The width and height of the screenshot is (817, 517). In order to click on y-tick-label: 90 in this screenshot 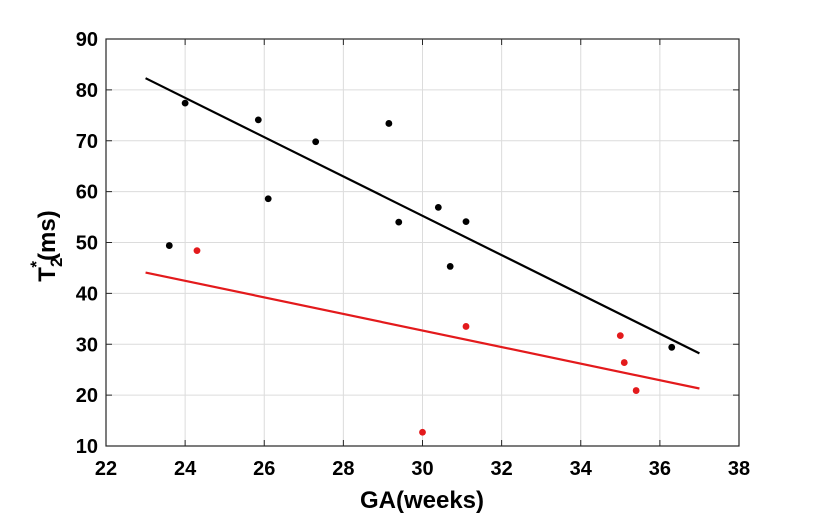, I will do `click(87, 40)`.